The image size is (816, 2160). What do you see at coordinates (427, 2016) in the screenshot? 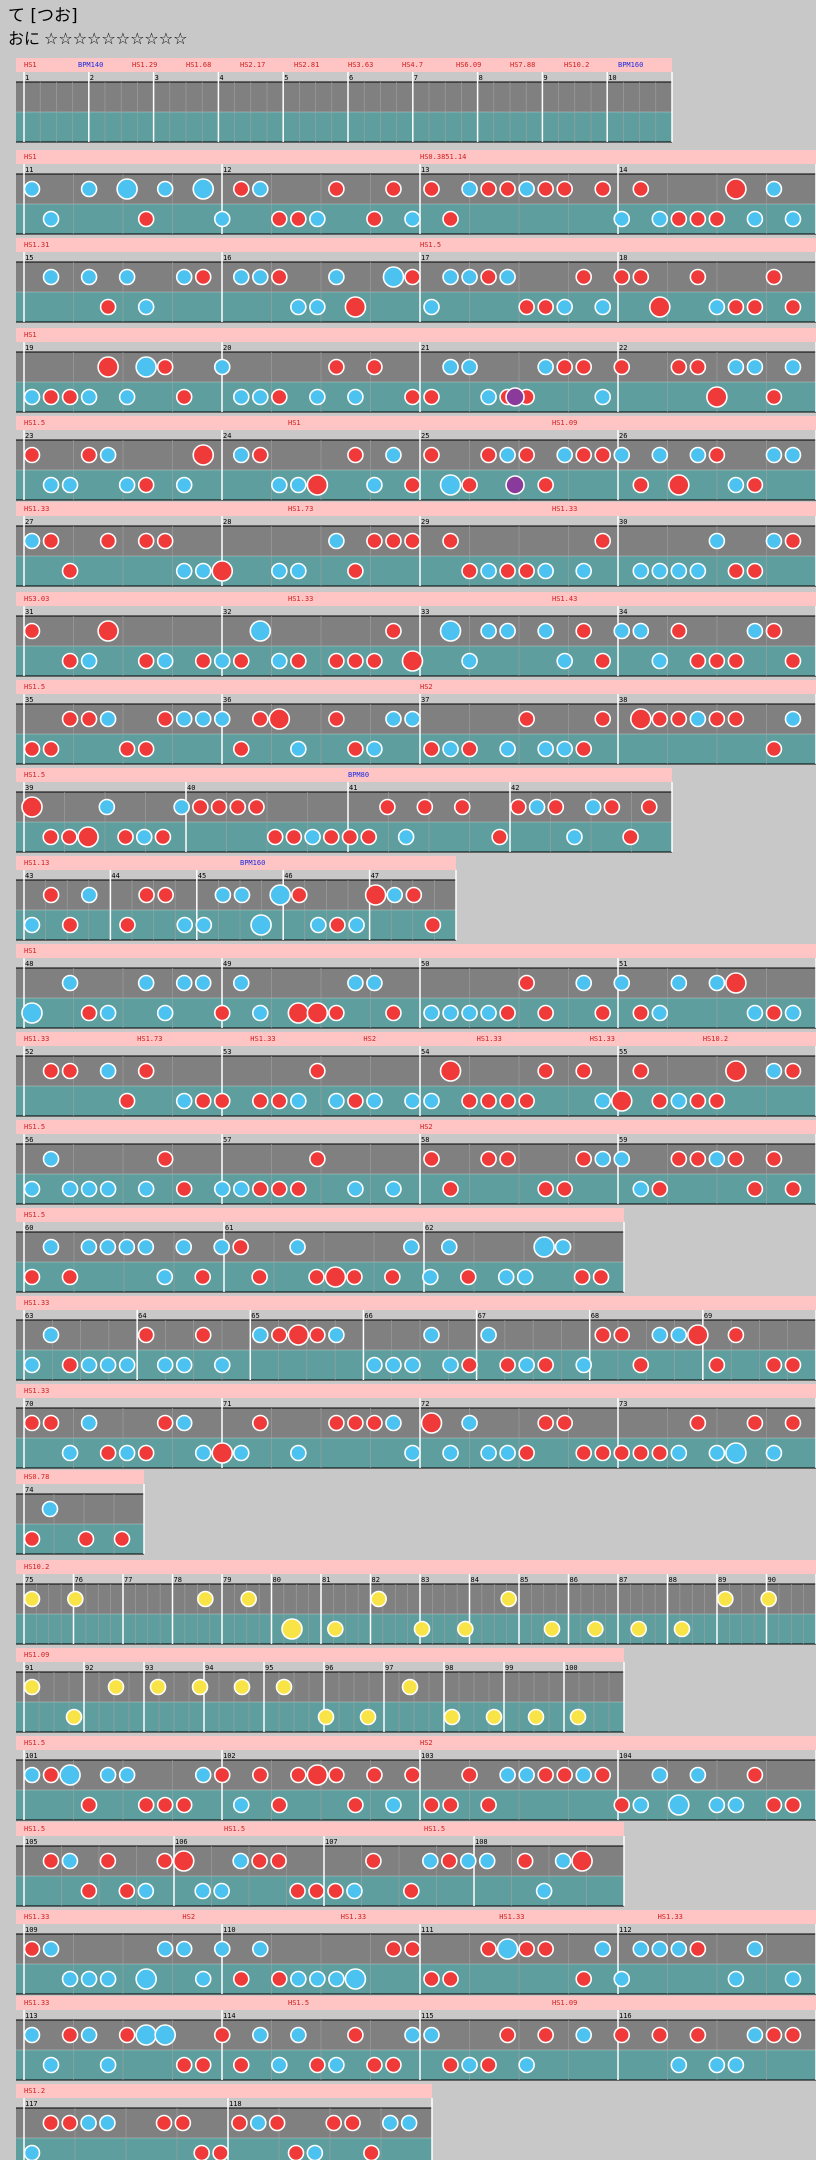
I see `bar-number: 115` at bounding box center [427, 2016].